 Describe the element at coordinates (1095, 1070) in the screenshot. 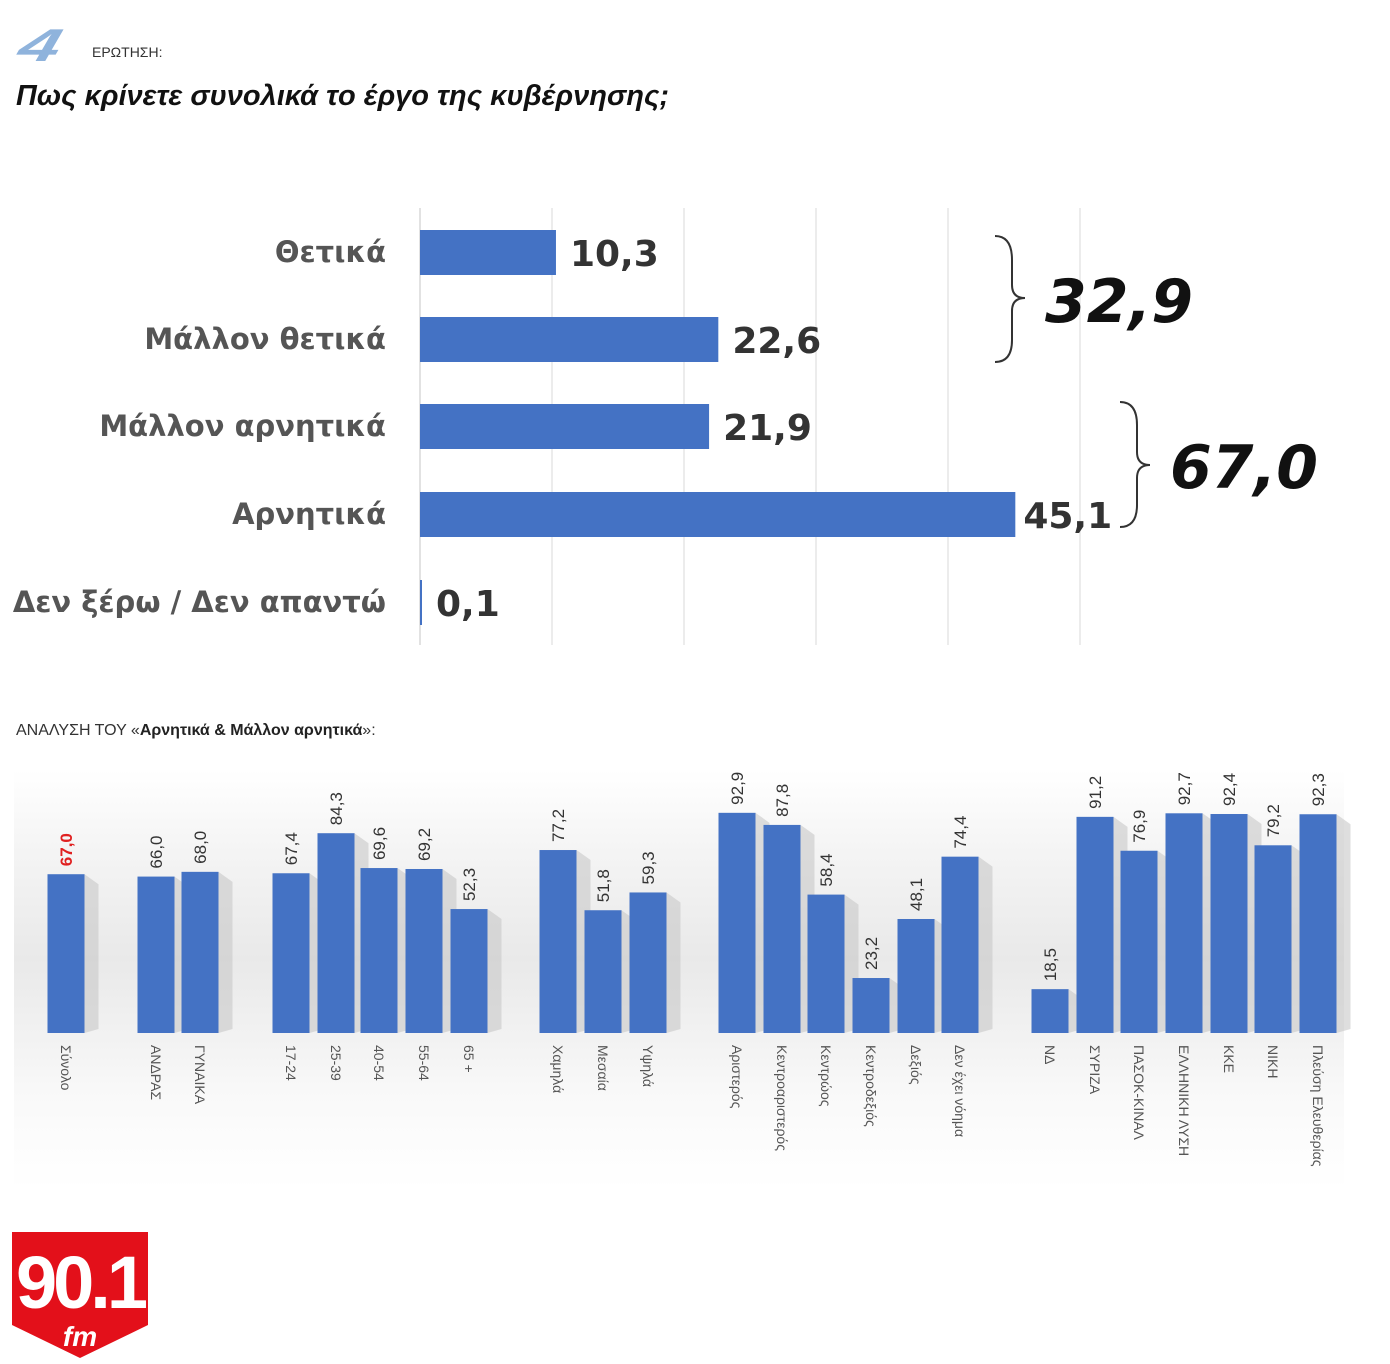

I see `category-label: ΣΥΡΙΖΑ` at that location.